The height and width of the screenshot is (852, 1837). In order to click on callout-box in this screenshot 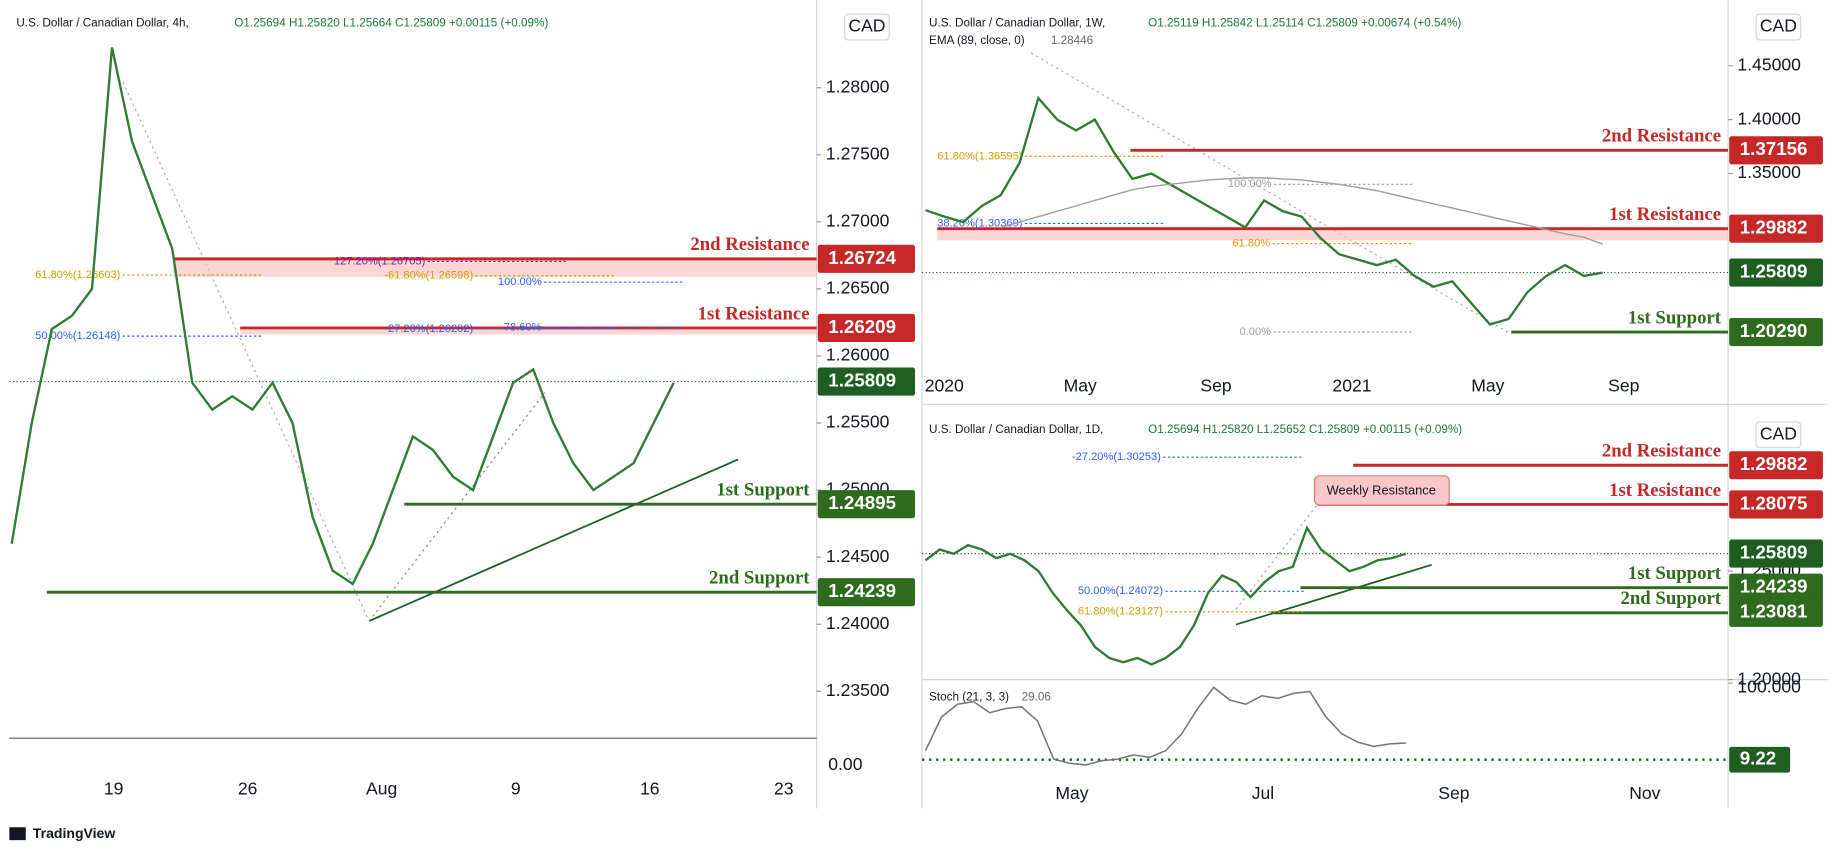, I will do `click(1381, 490)`.